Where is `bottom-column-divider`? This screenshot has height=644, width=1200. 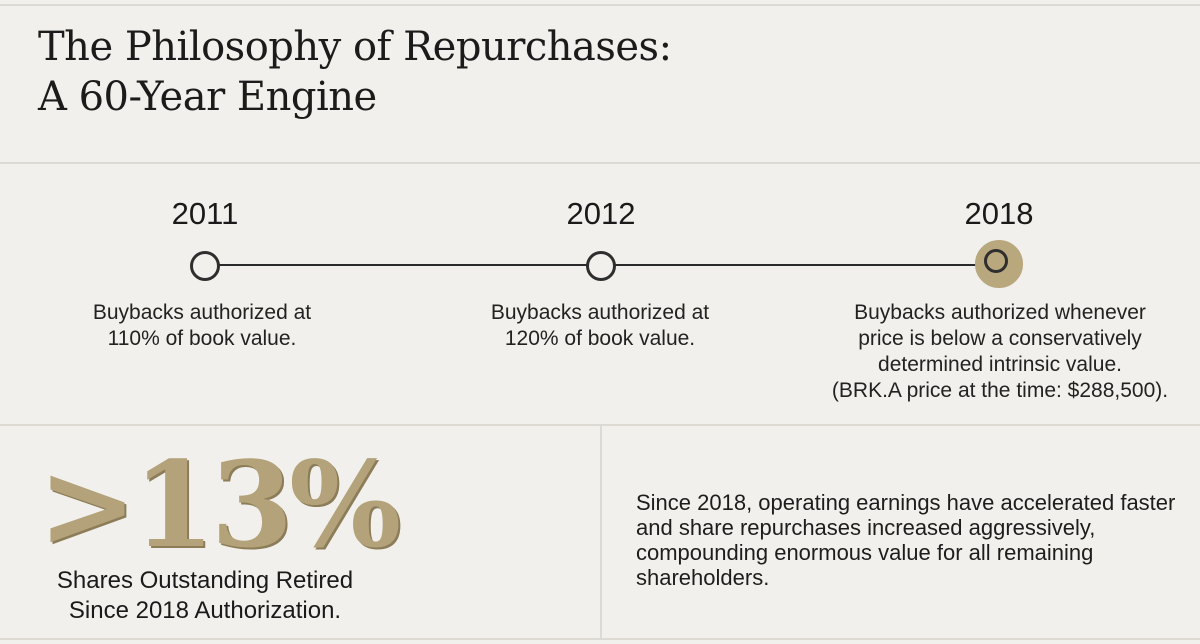 bottom-column-divider is located at coordinates (601, 532).